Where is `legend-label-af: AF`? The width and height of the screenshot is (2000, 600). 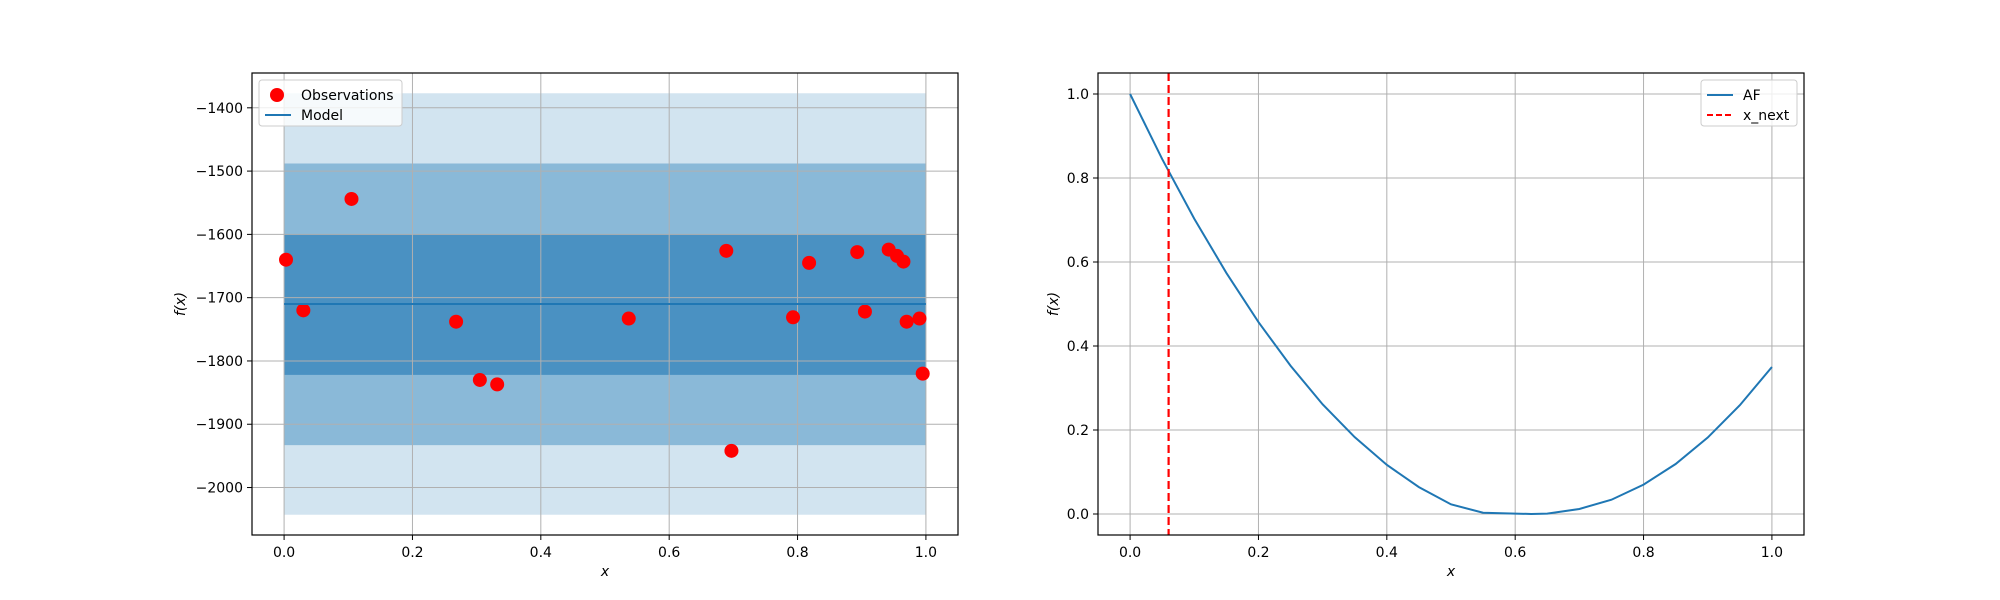
legend-label-af: AF is located at coordinates (1752, 96).